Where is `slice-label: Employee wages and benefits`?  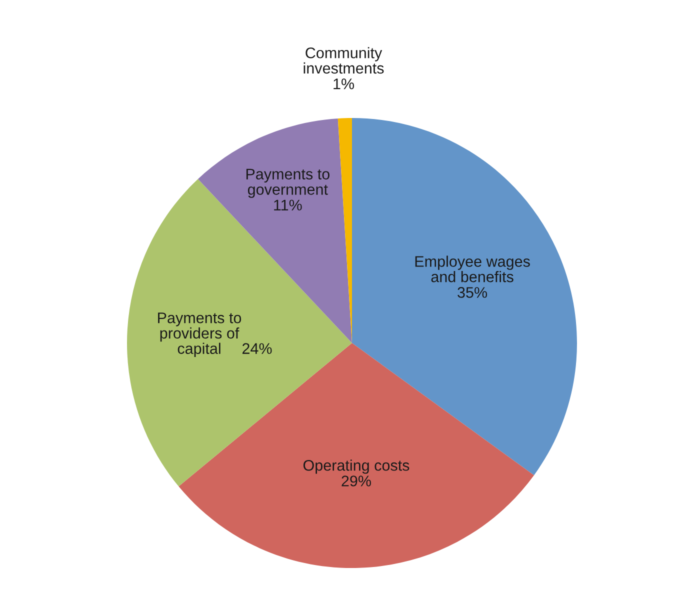 slice-label: Employee wages and benefits is located at coordinates (472, 269).